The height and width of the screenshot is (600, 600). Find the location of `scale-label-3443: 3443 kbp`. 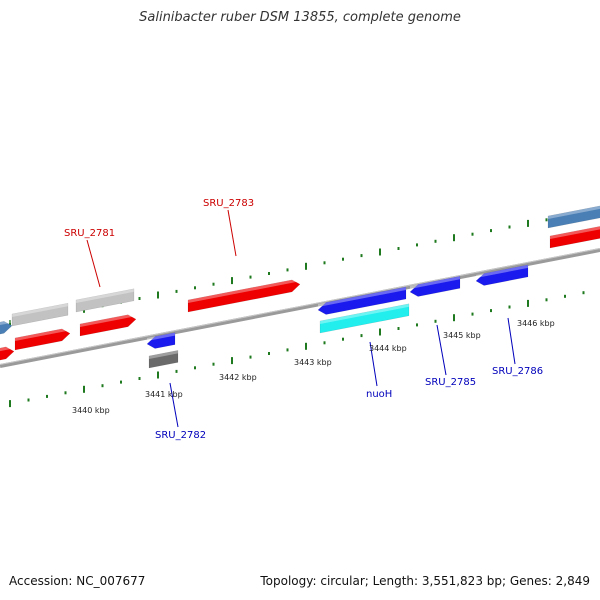

scale-label-3443: 3443 kbp is located at coordinates (313, 362).